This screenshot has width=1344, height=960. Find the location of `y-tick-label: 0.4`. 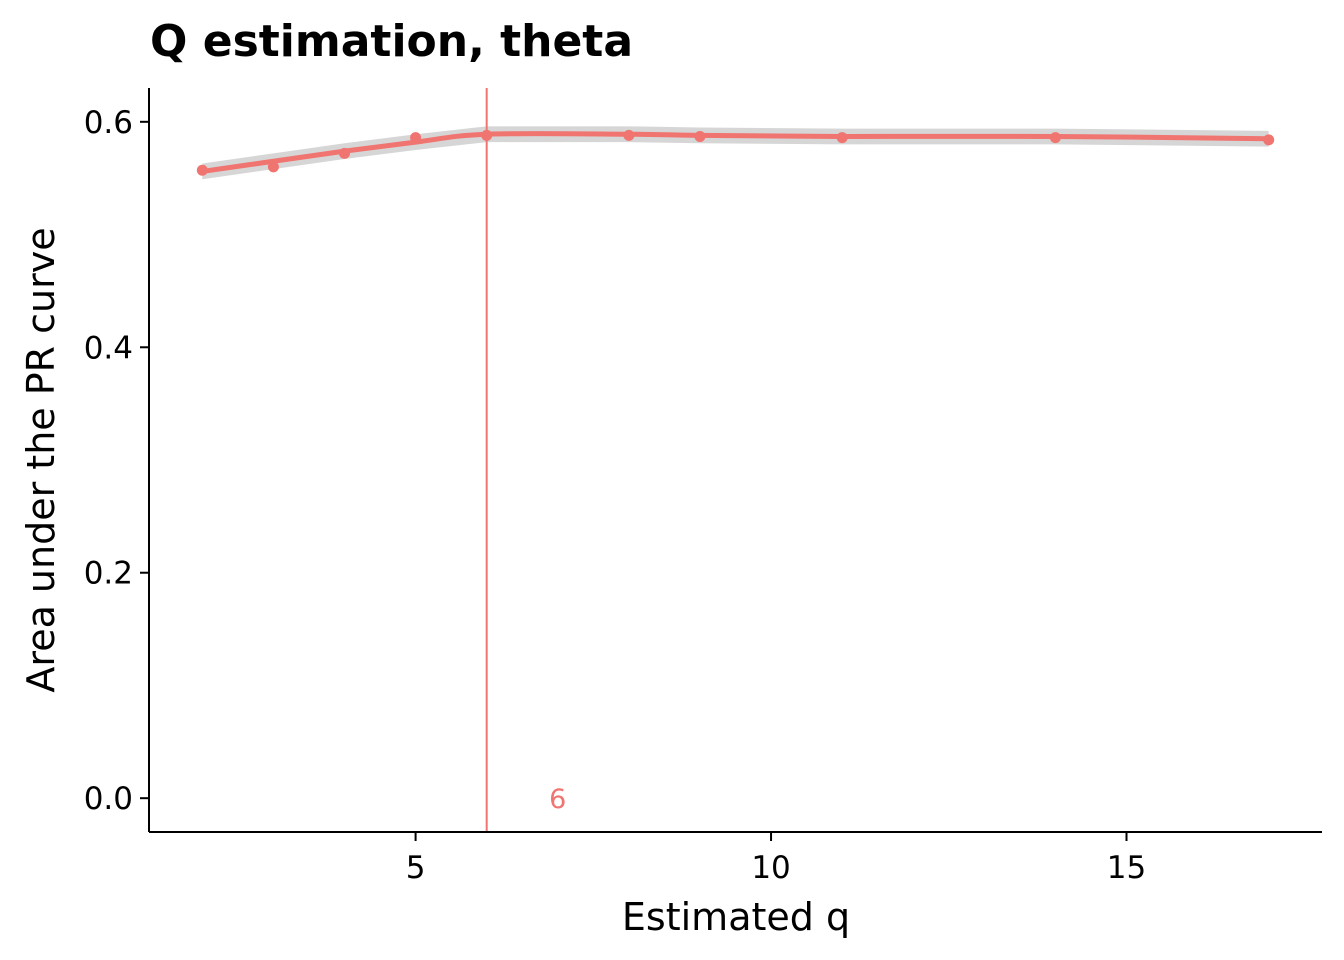

y-tick-label: 0.4 is located at coordinates (108, 348).